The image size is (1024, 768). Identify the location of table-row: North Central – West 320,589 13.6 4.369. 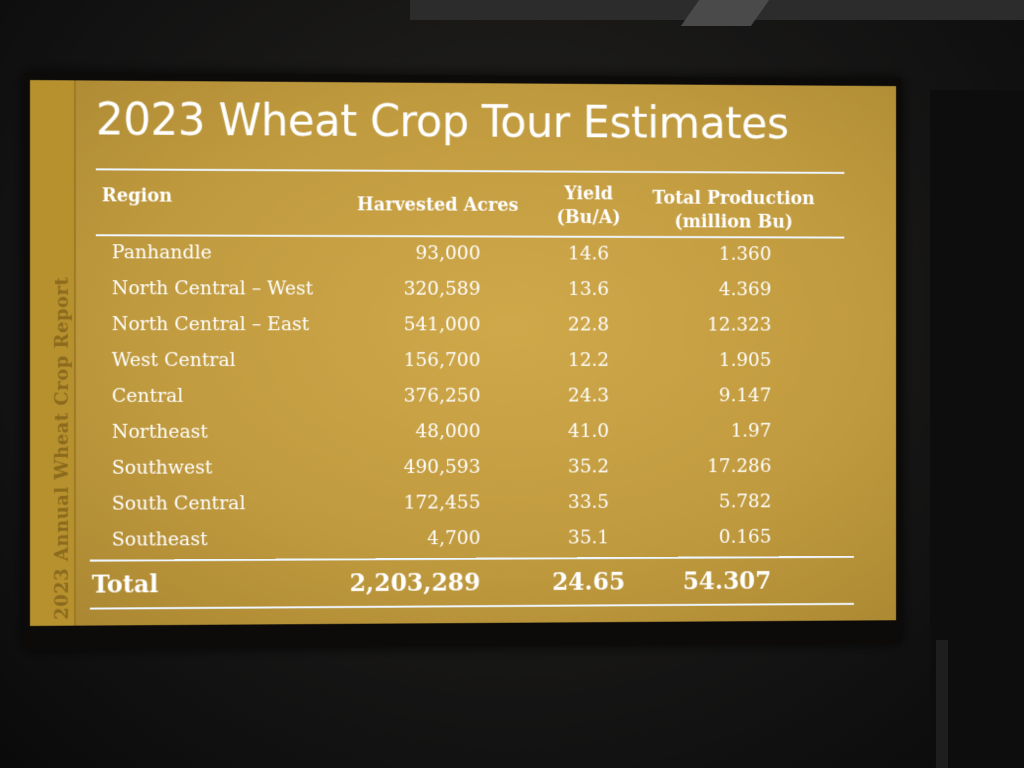
(463, 83).